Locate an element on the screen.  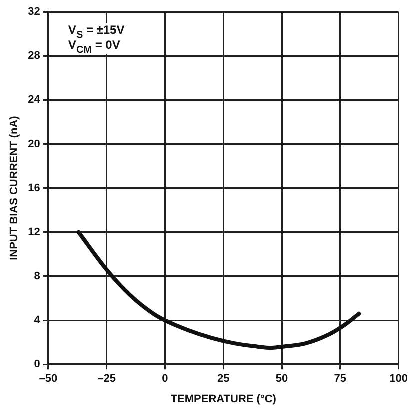
y-tick-label: 16 is located at coordinates (34, 188).